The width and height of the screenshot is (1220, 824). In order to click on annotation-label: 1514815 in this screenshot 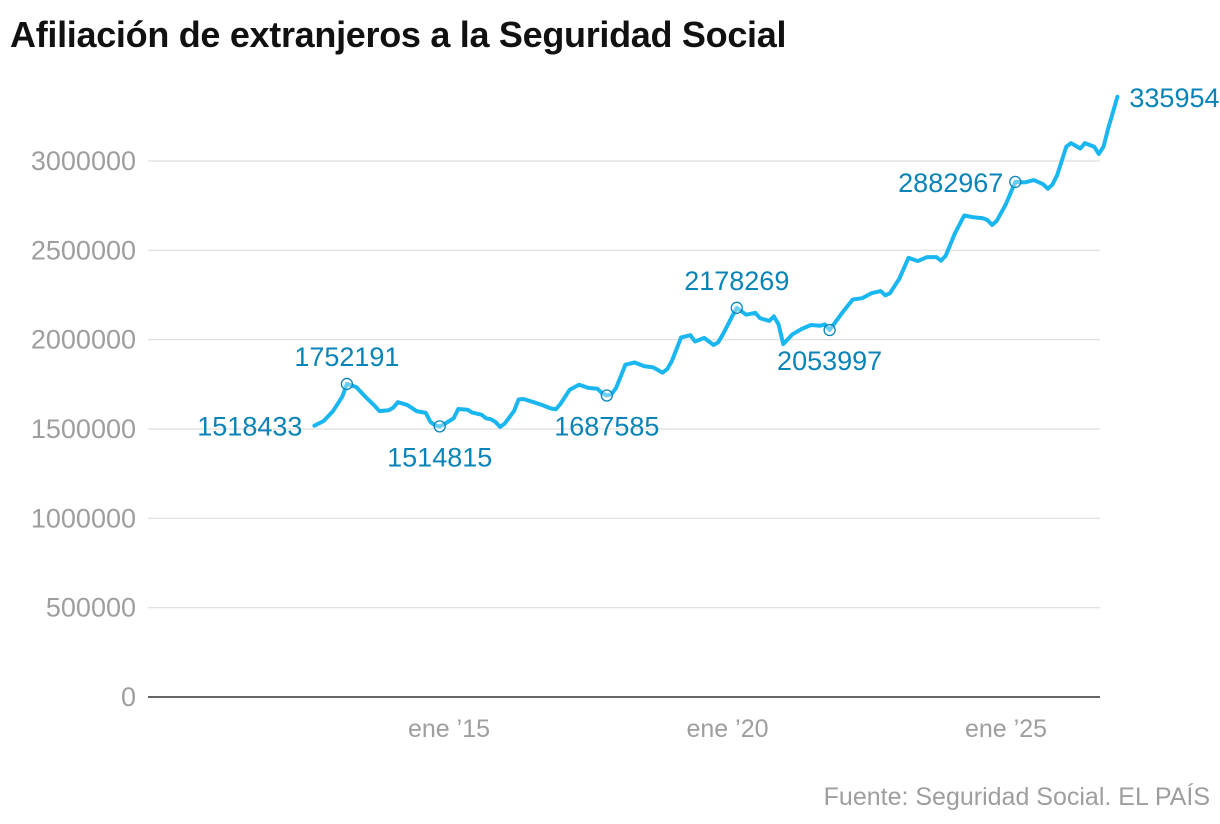, I will do `click(439, 457)`.